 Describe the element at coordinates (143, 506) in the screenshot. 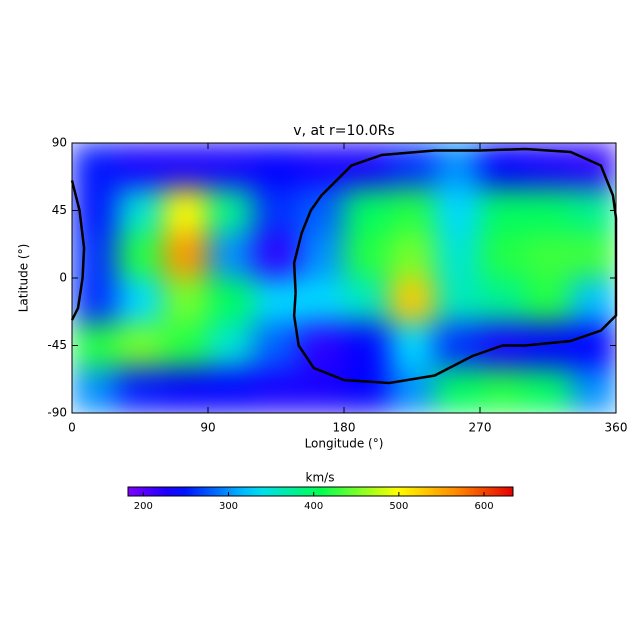

I see `colorbar-tick-label: 200` at that location.